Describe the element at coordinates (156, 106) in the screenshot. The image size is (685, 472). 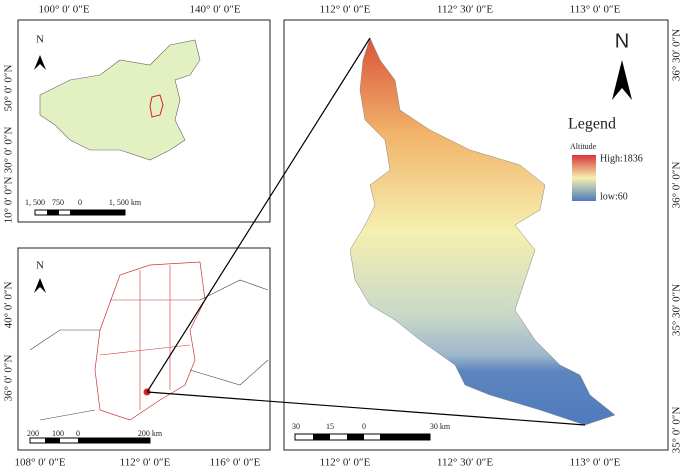
I see `study-area` at that location.